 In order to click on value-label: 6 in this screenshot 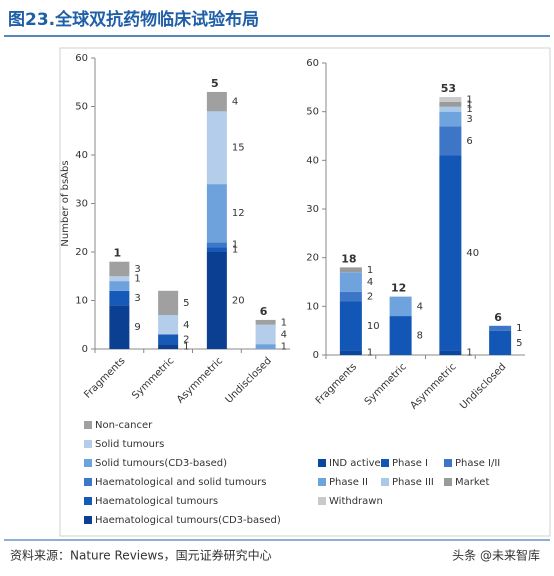, I will do `click(469, 141)`.